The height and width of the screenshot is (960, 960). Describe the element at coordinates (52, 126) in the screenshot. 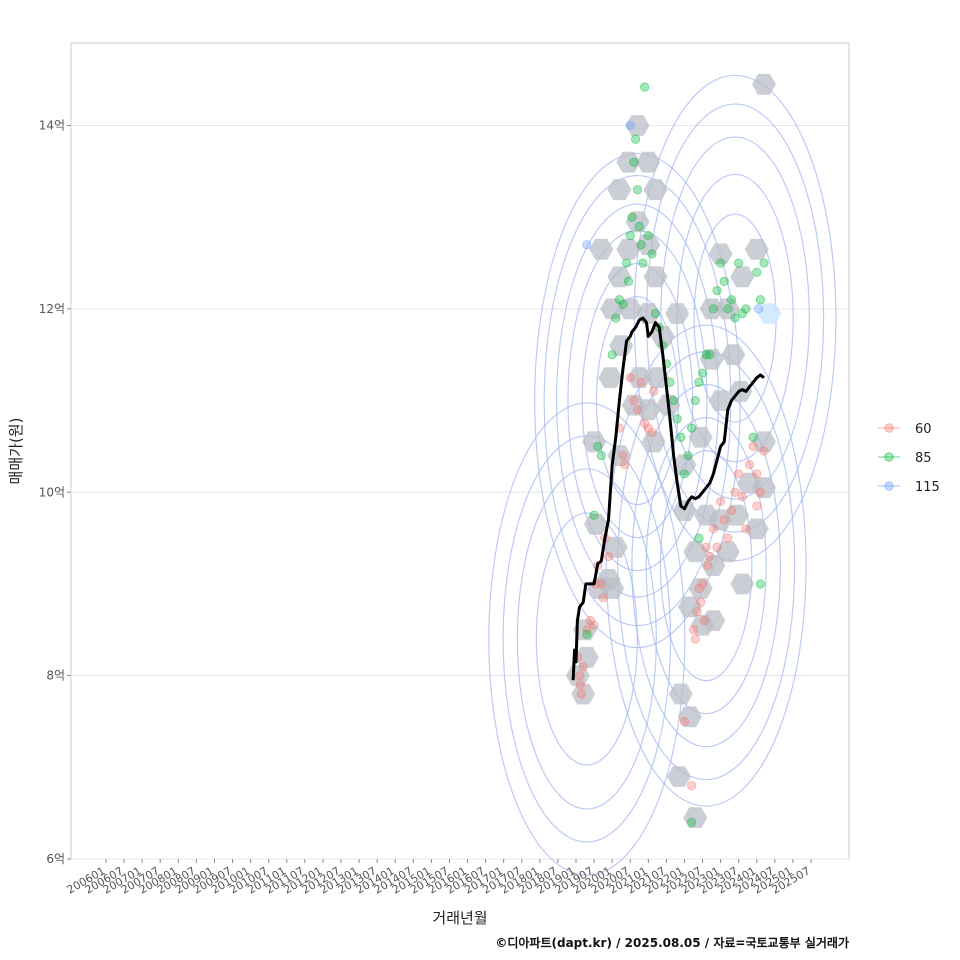

I see `y-tick-label: 14억` at that location.